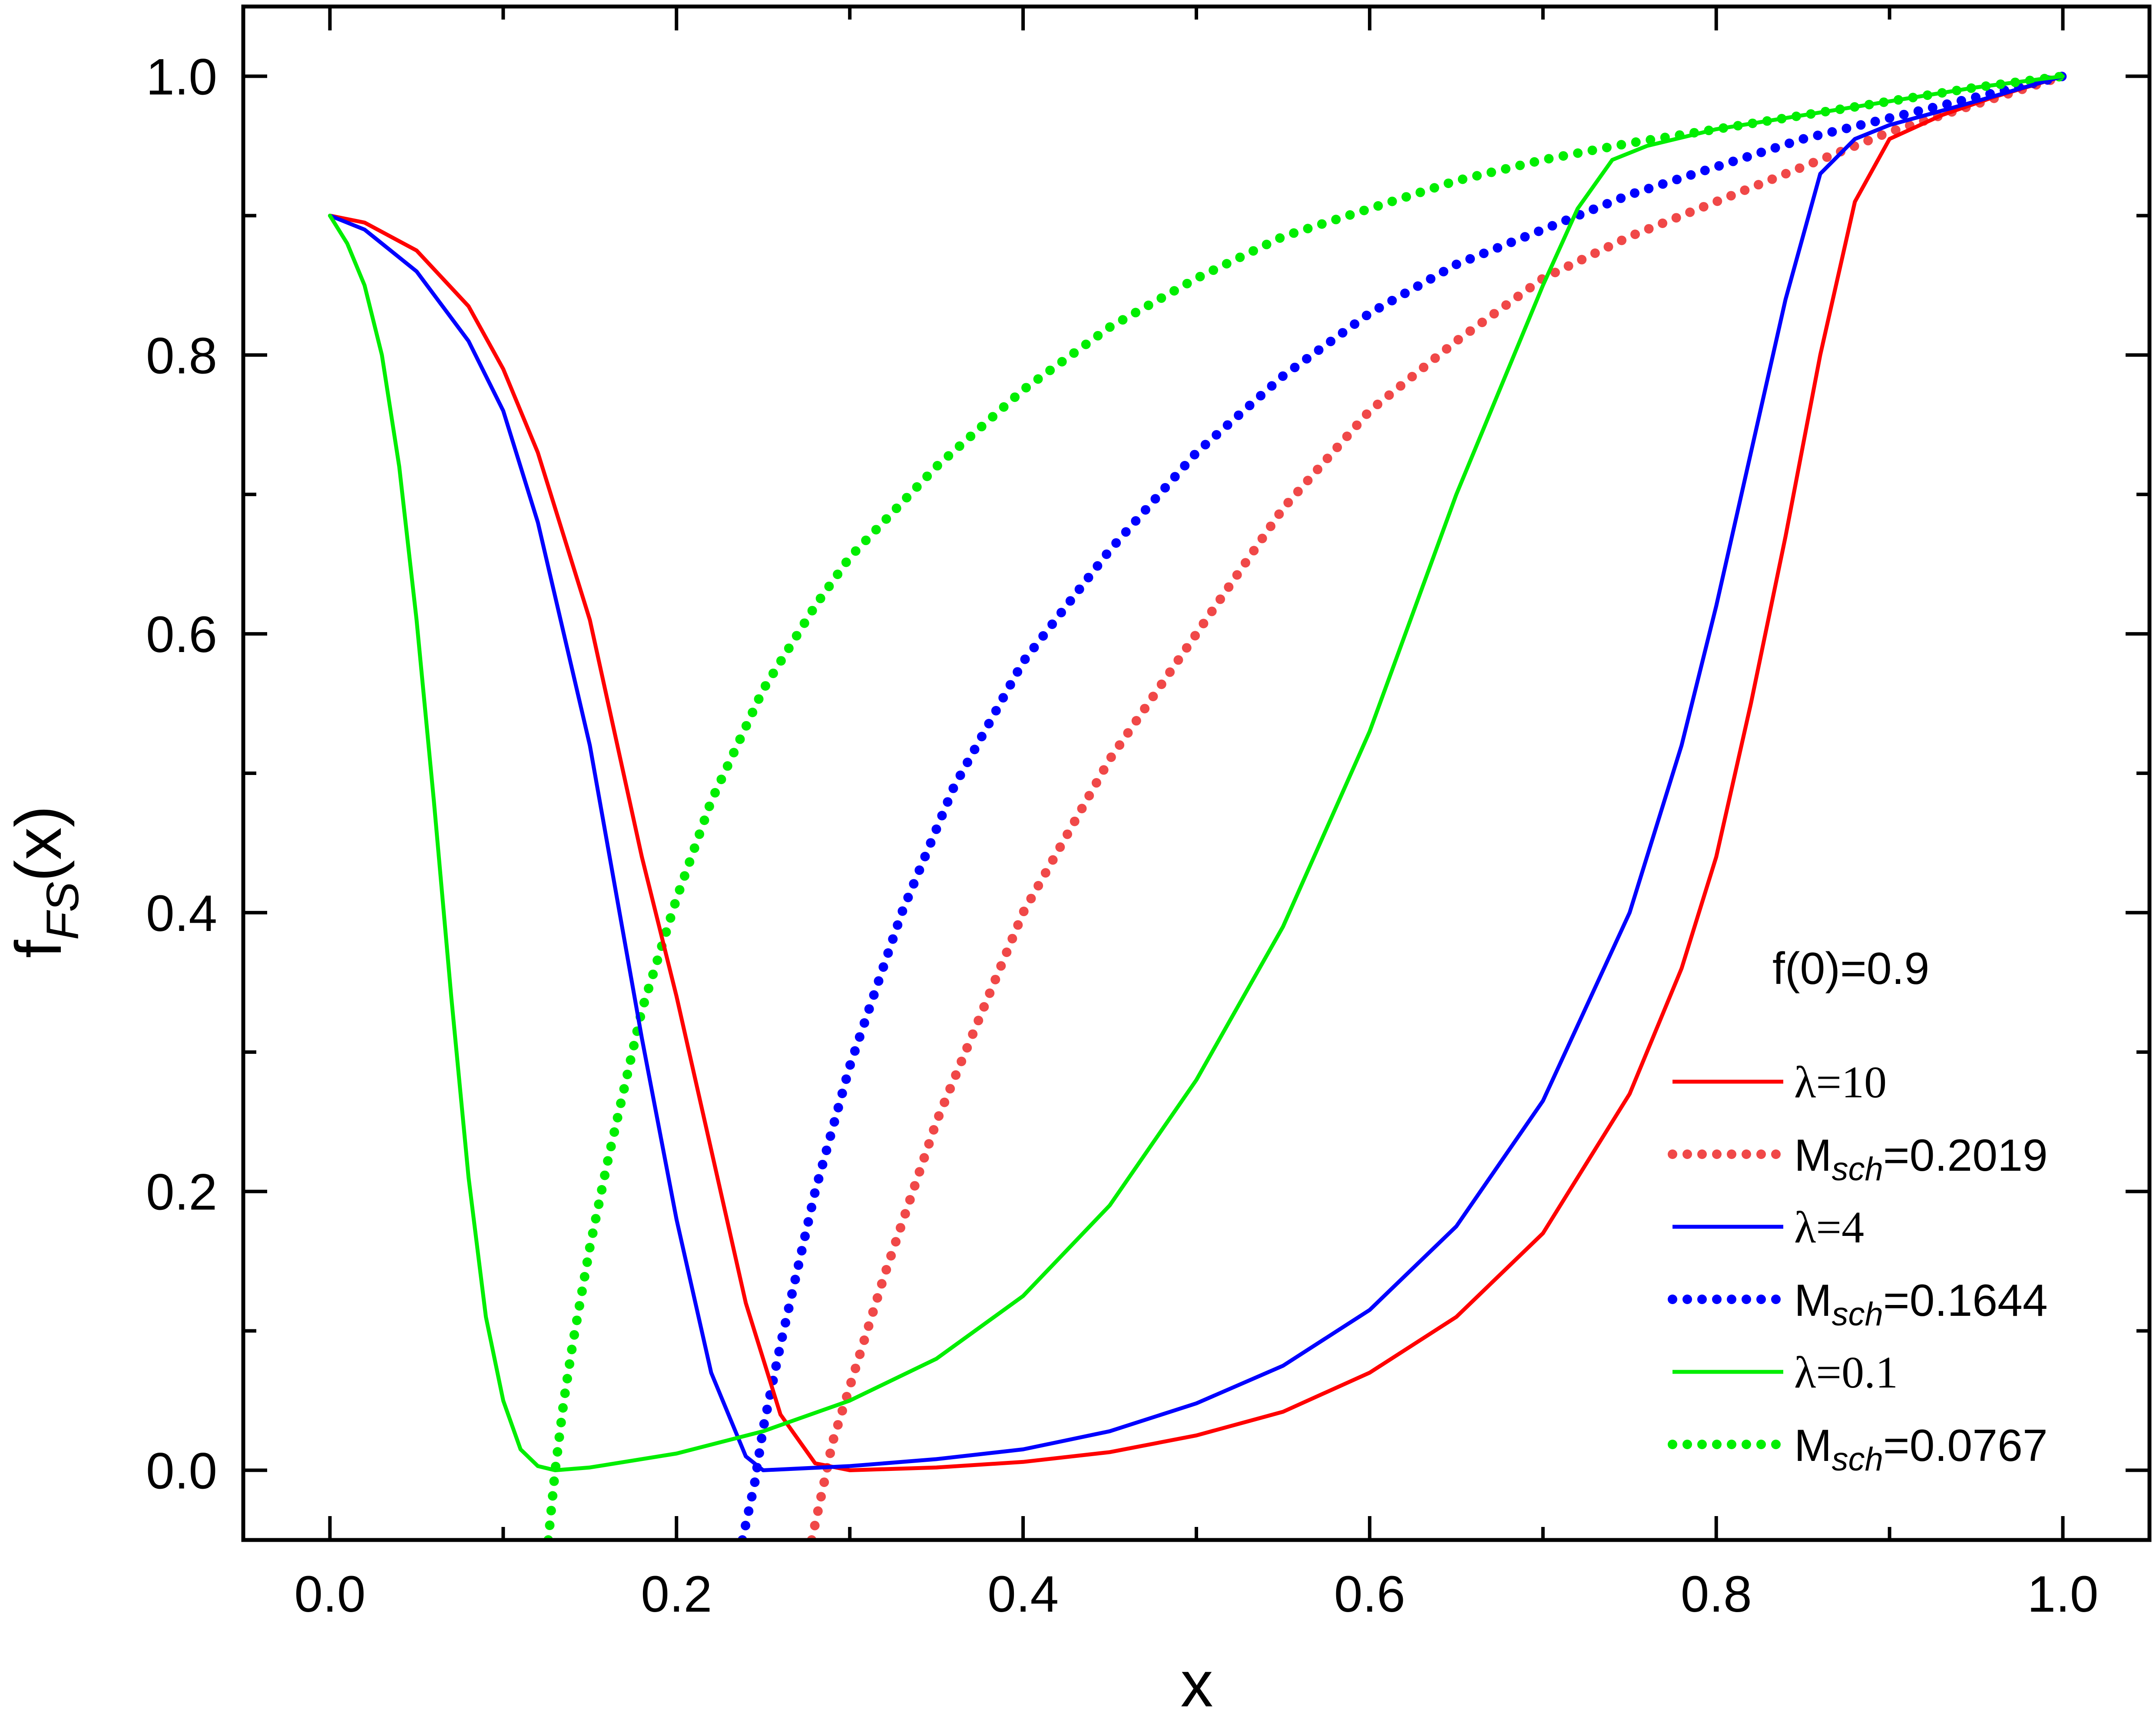  What do you see at coordinates (1921, 1304) in the screenshot?
I see `legend-label: Msch=0.1644` at bounding box center [1921, 1304].